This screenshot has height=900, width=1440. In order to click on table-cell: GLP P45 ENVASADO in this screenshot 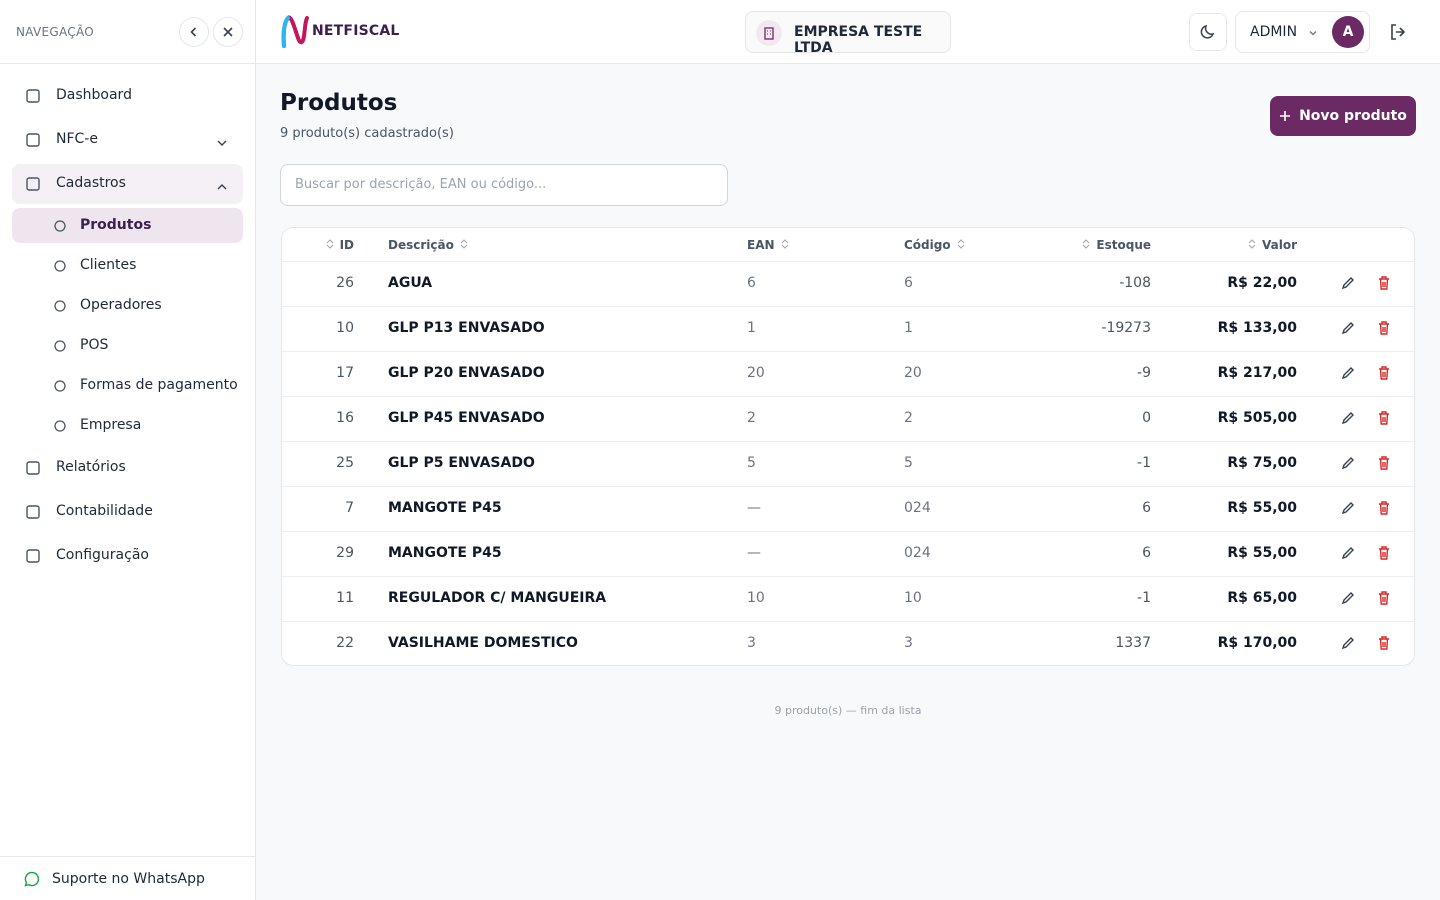, I will do `click(466, 418)`.